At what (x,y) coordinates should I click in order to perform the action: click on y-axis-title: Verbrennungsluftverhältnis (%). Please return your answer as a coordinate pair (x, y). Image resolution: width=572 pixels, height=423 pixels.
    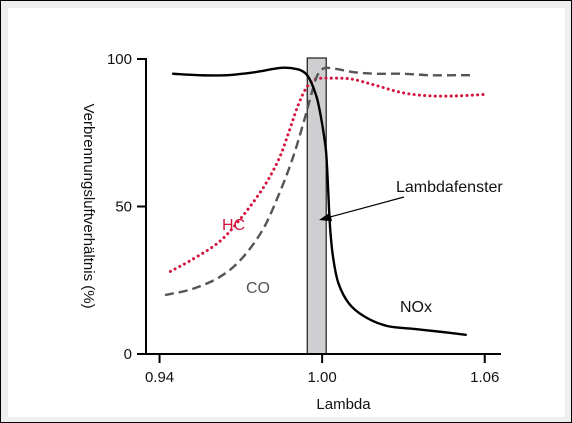
    Looking at the image, I should click on (88, 205).